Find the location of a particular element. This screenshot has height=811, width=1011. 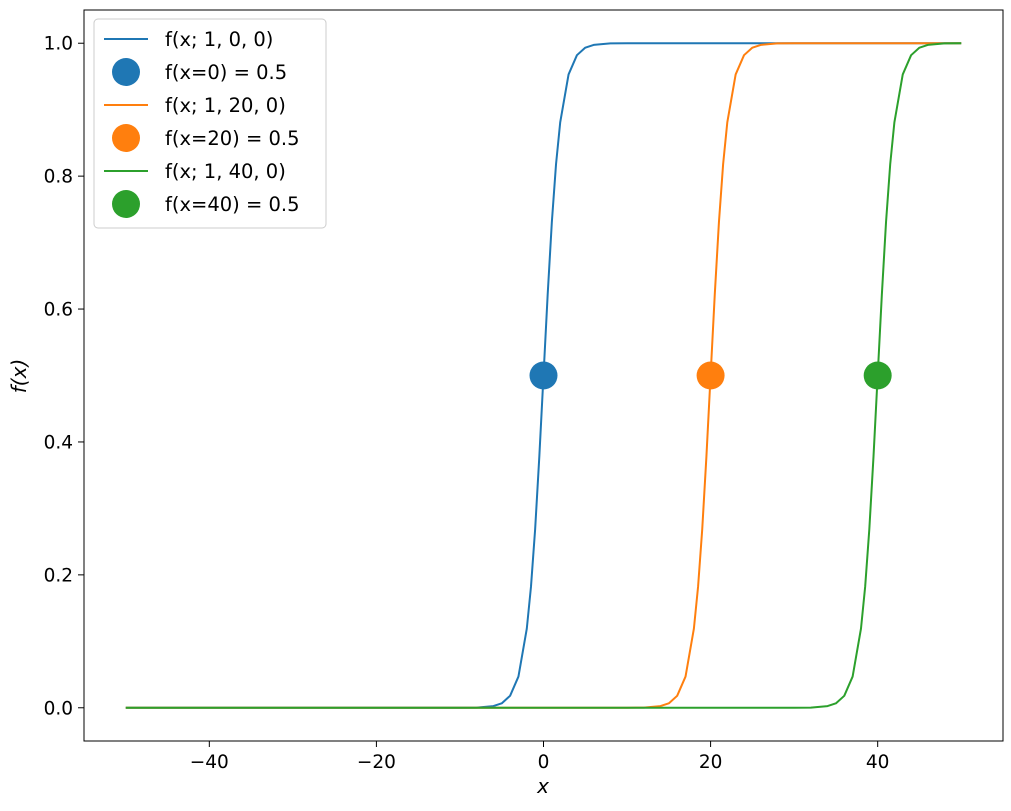

legend-box is located at coordinates (210, 123).